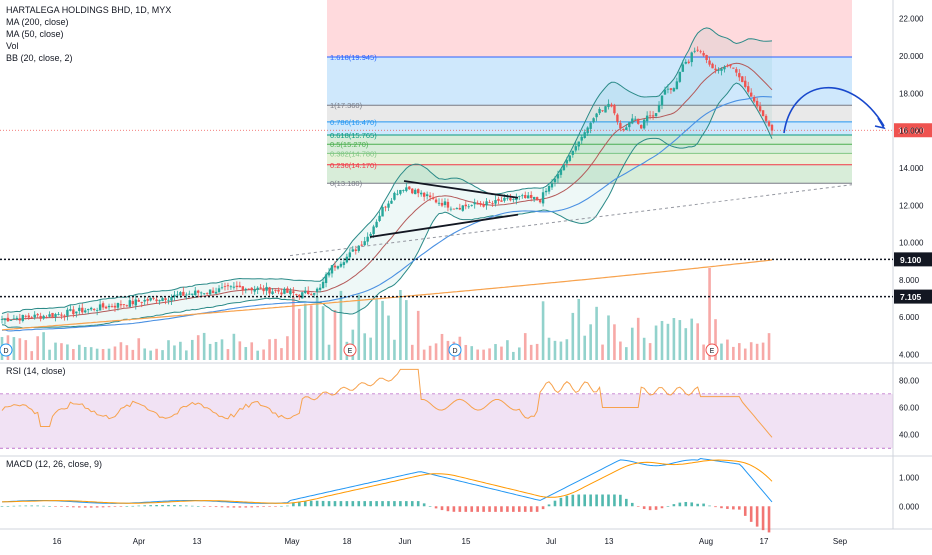 This screenshot has height=555, width=932. I want to click on legend-ma200: MA (200, close), so click(37, 22).